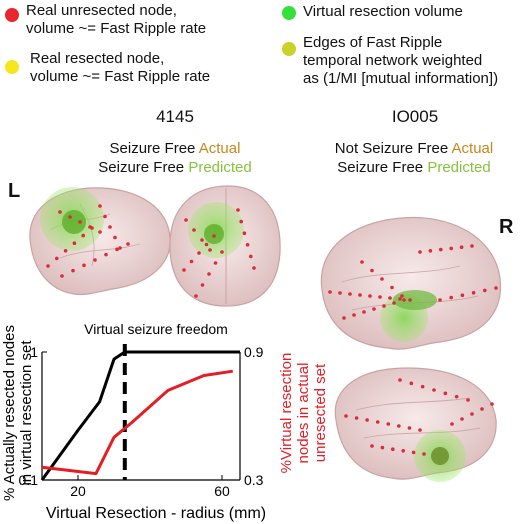 The width and height of the screenshot is (520, 524). What do you see at coordinates (254, 352) in the screenshot?
I see `y-tick-label-right: 0.9` at bounding box center [254, 352].